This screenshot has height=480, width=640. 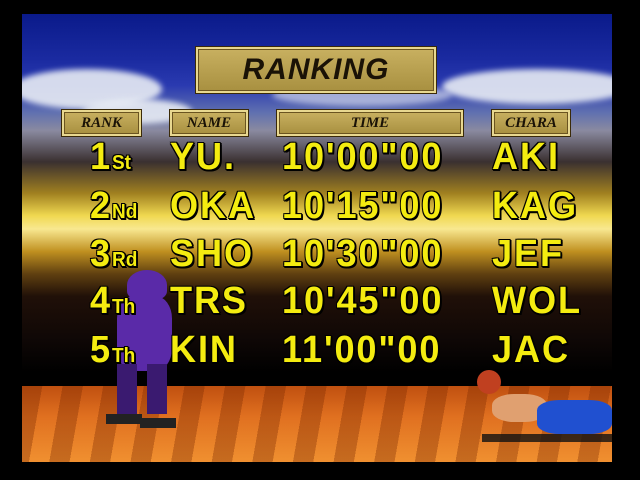 What do you see at coordinates (209, 123) in the screenshot?
I see `header-name: NAME` at bounding box center [209, 123].